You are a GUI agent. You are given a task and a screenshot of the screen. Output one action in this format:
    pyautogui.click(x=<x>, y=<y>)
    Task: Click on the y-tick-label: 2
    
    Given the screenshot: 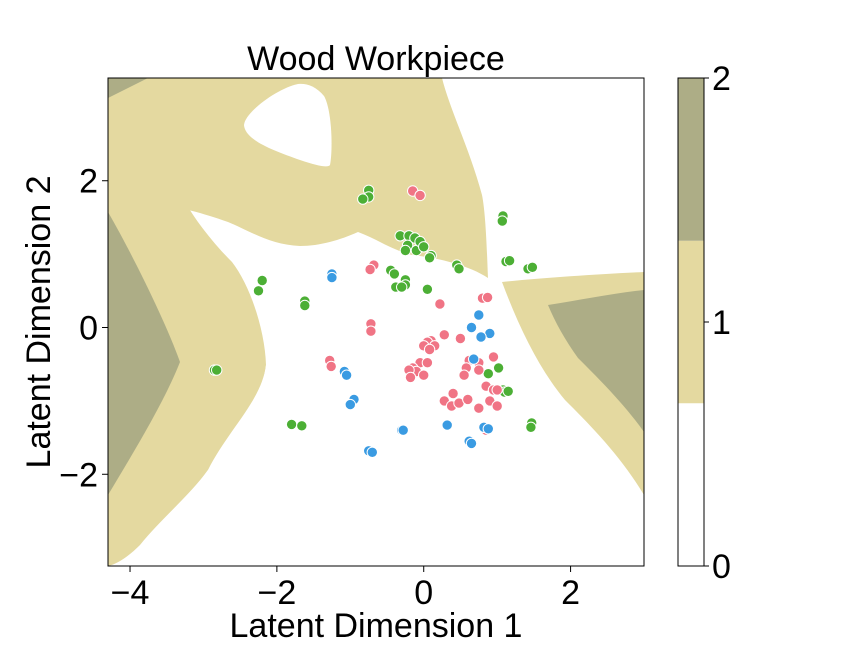 What is the action you would take?
    pyautogui.click(x=88, y=182)
    